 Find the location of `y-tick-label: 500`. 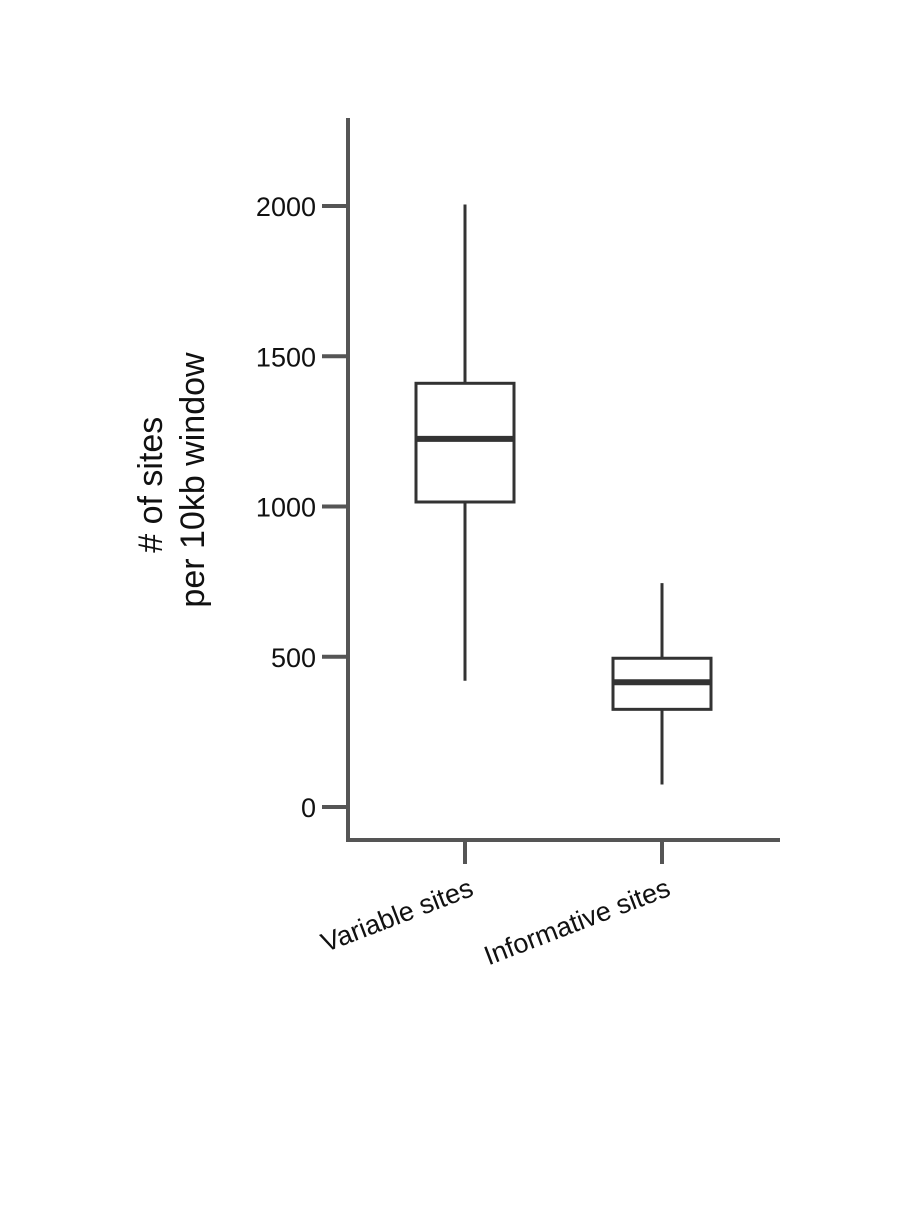

y-tick-label: 500 is located at coordinates (293, 658).